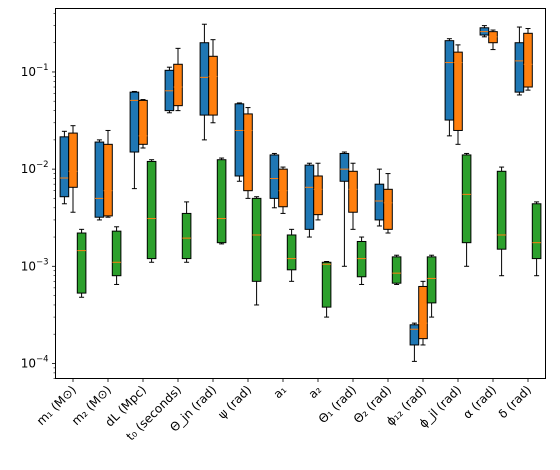 This screenshot has height=470, width=560. What do you see at coordinates (35, 362) in the screenshot?
I see `y-tick-label: 10⁻⁴` at bounding box center [35, 362].